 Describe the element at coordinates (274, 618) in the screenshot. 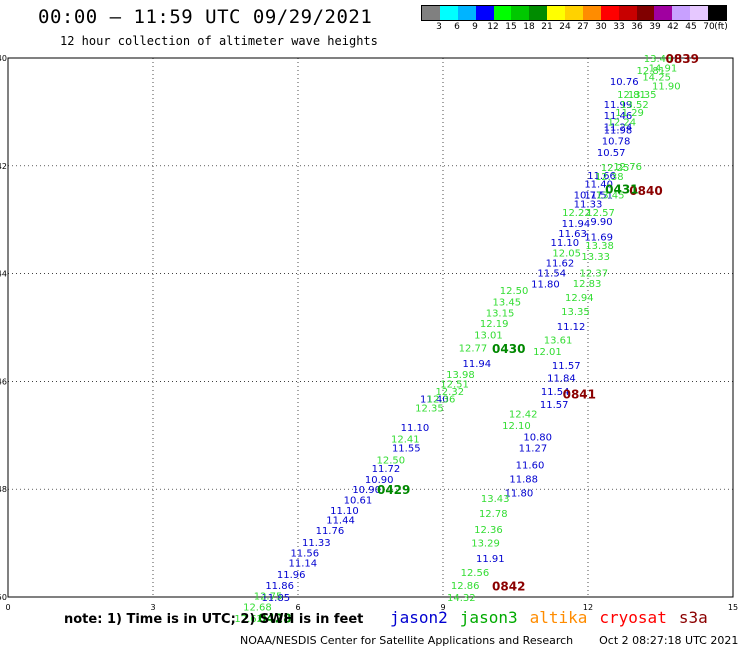

I see `time-label: 0428` at that location.